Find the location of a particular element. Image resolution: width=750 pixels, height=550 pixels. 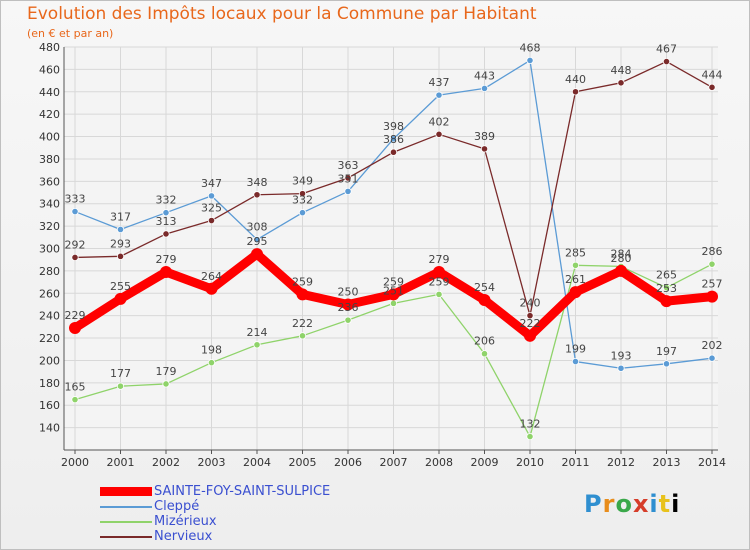

y-tick-label: 280 is located at coordinates (49, 271).